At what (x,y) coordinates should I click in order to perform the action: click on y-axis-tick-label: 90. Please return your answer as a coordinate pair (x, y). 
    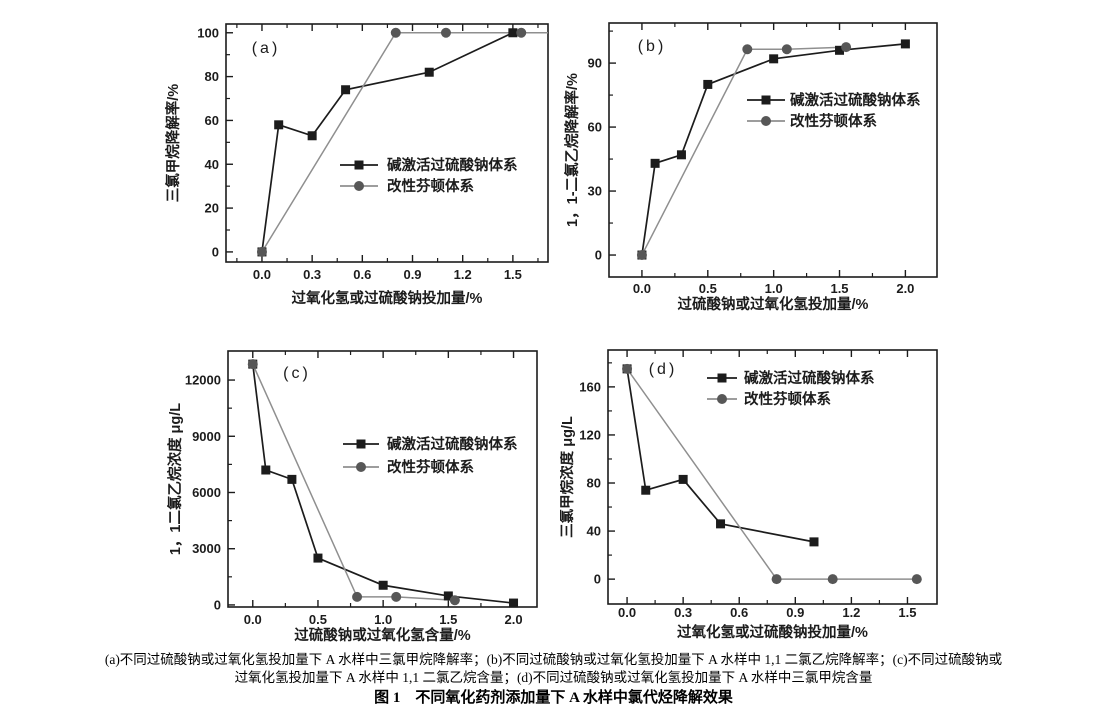
    Looking at the image, I should click on (595, 63).